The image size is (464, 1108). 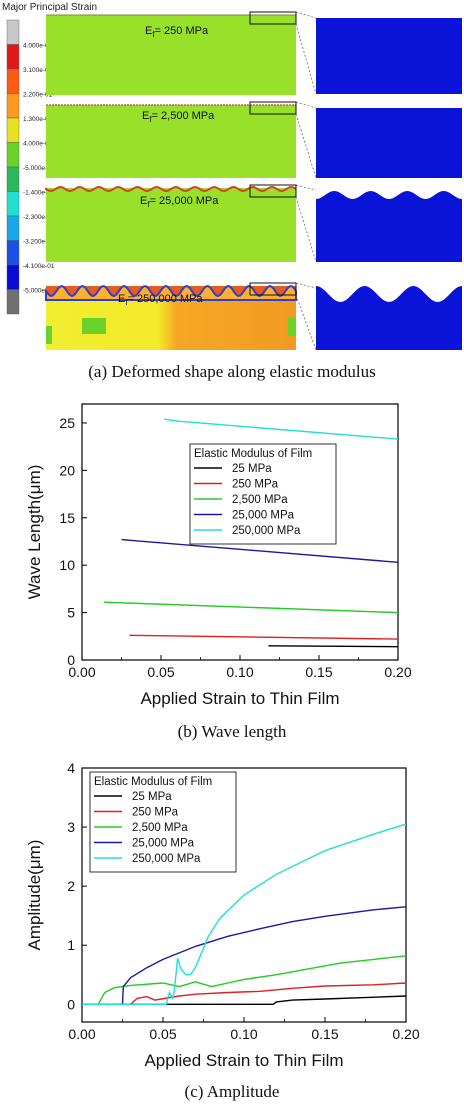 What do you see at coordinates (67, 565) in the screenshot?
I see `y-tick-label: 10` at bounding box center [67, 565].